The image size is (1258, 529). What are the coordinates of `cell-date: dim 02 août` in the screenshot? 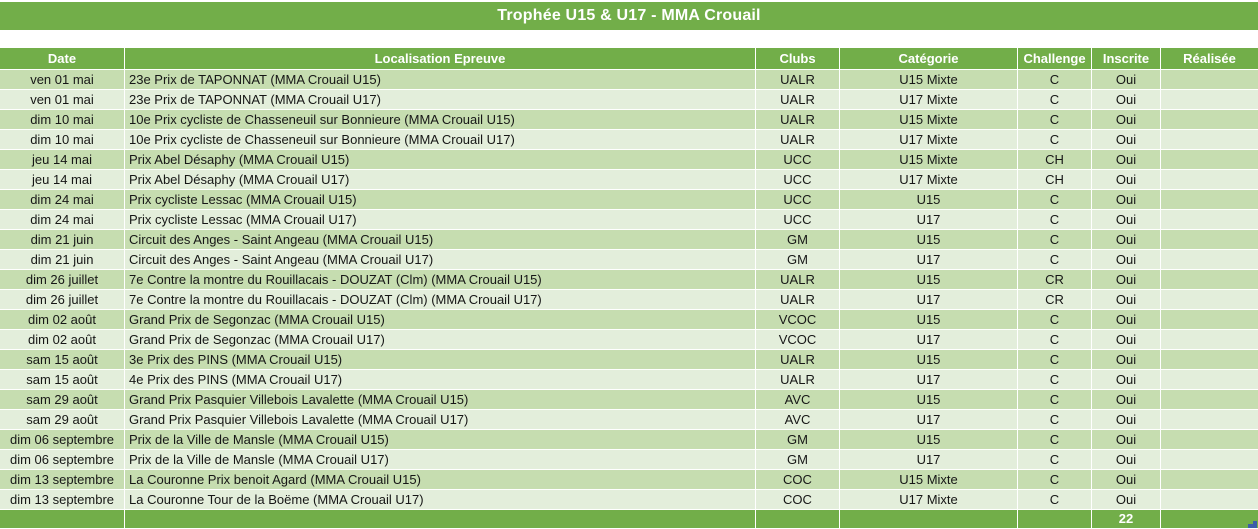 It's located at (62, 339).